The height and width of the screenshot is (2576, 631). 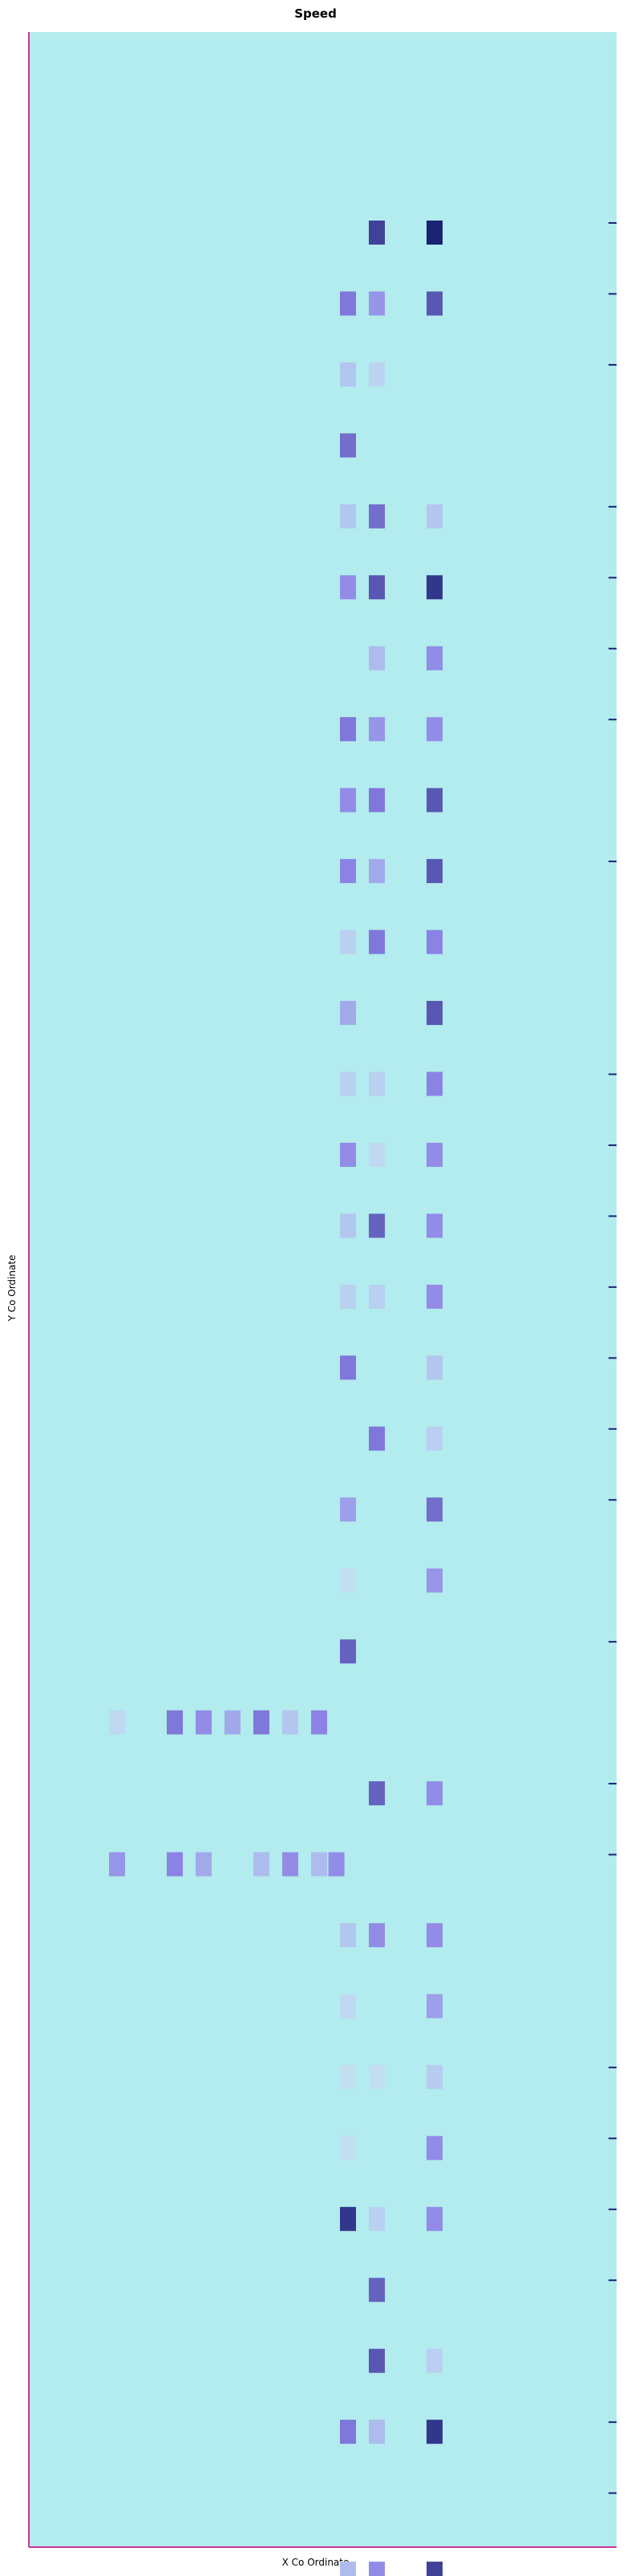 I want to click on edge-ticks, so click(x=613, y=1358).